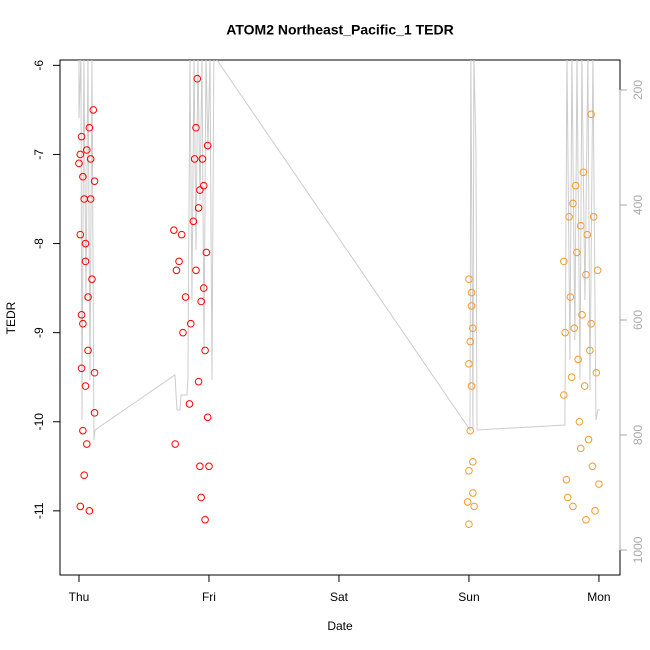 This screenshot has height=650, width=650. What do you see at coordinates (11, 317) in the screenshot?
I see `y-axis-label: TEDR` at bounding box center [11, 317].